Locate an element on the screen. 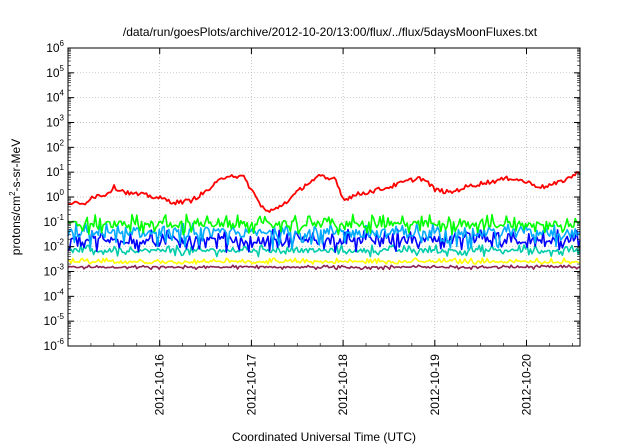  y-tick-label: 10⁻¹ is located at coordinates (54, 221).